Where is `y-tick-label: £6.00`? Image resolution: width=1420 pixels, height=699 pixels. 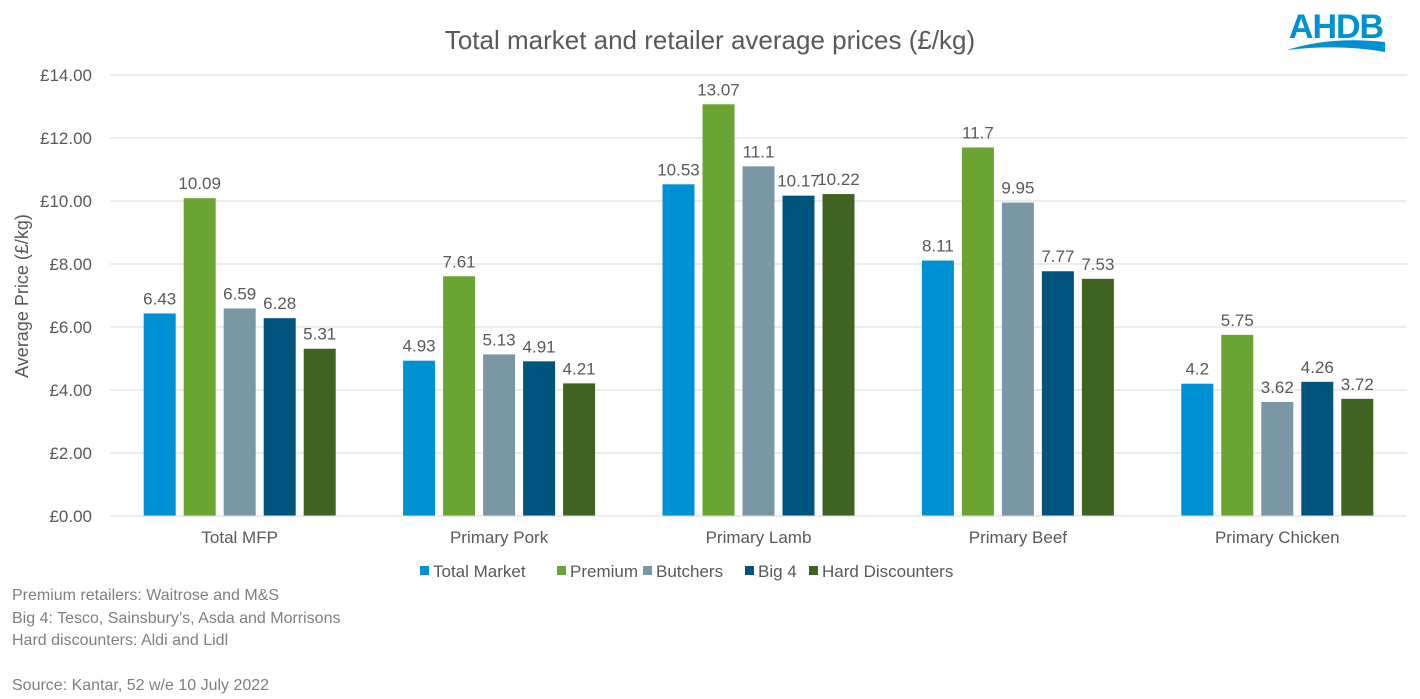 y-tick-label: £6.00 is located at coordinates (70, 327).